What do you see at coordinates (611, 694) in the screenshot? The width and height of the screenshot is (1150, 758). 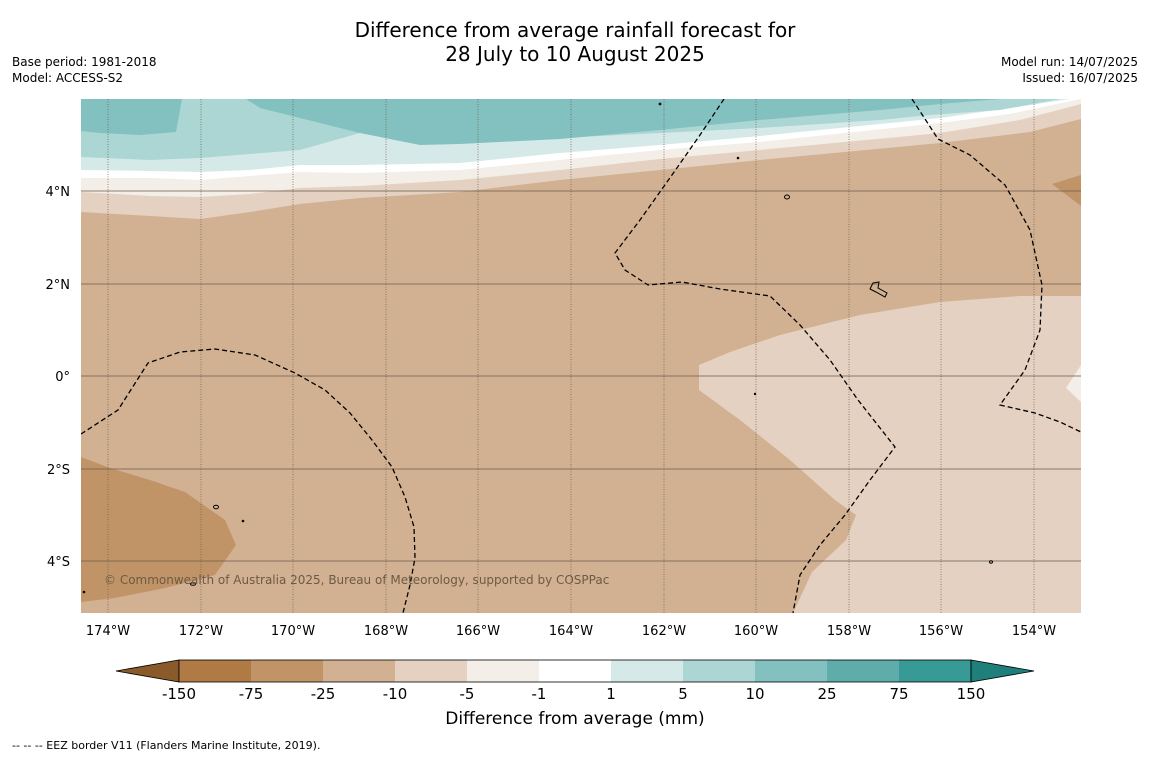 I see `colorbar-tick: 1` at bounding box center [611, 694].